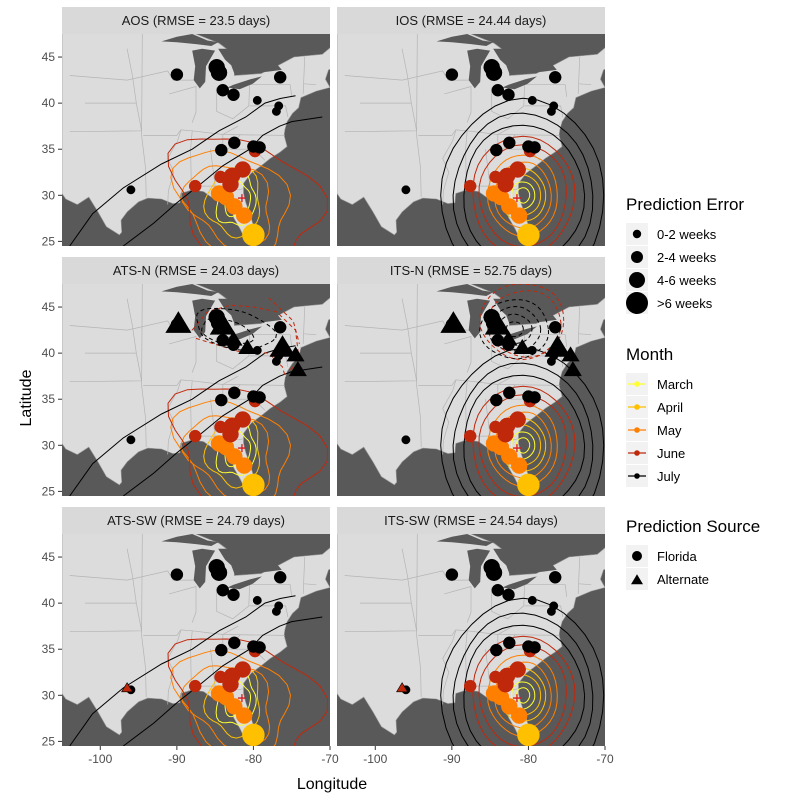 The image size is (800, 800). I want to click on panel-atssw: ATS-SW (RMSE = 24.79 days), so click(196, 626).